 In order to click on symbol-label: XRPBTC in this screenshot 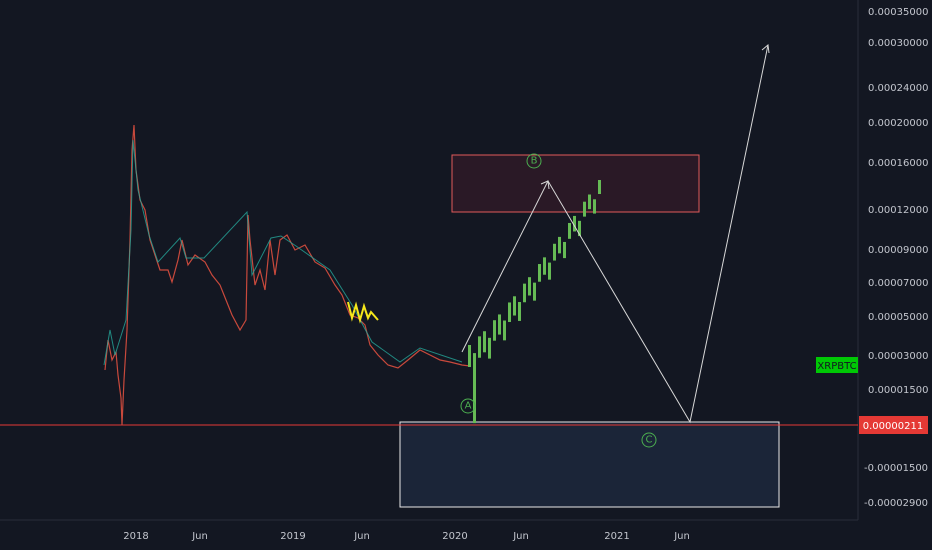, I will do `click(836, 366)`.